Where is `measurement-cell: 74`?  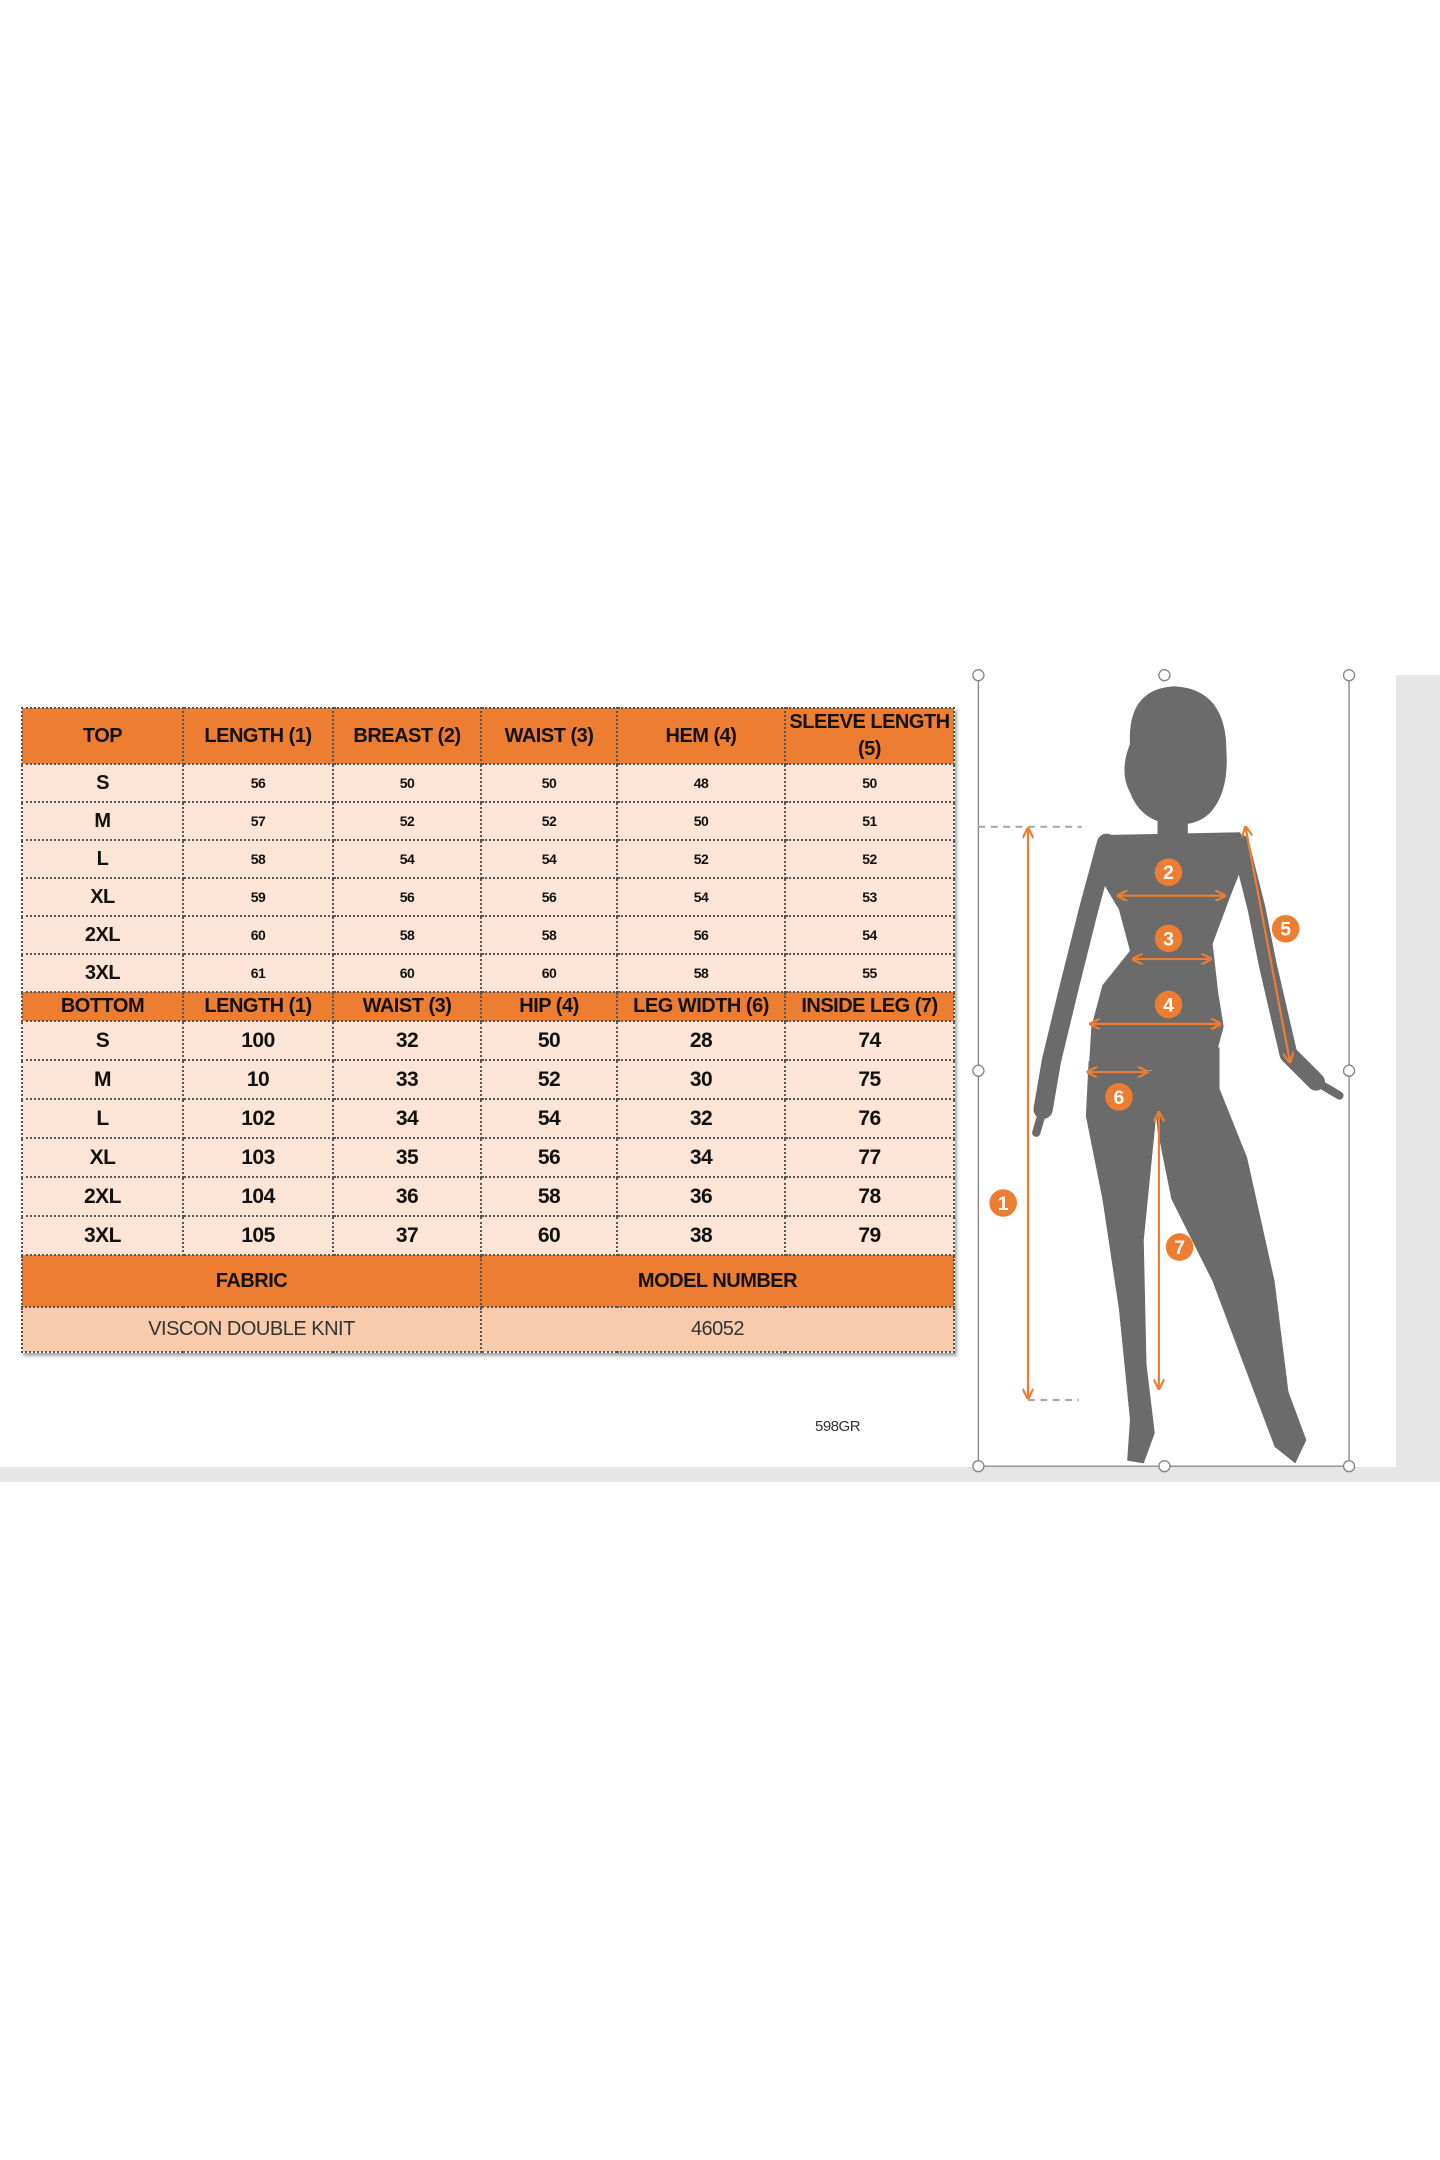
measurement-cell: 74 is located at coordinates (869, 1040).